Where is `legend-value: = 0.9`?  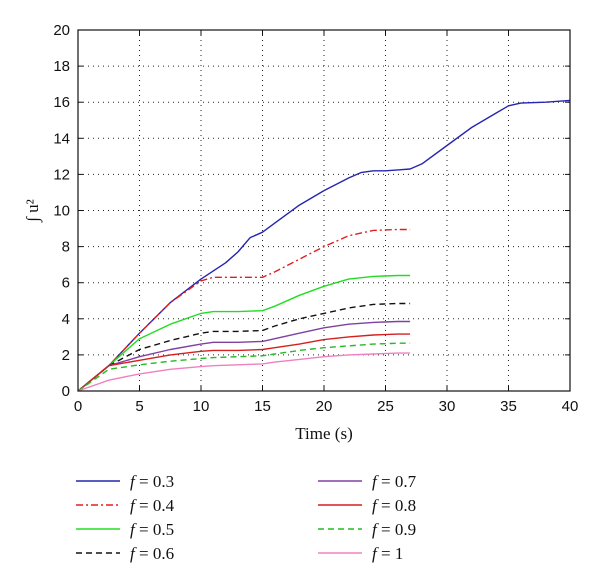
legend-value: = 0.9 is located at coordinates (396, 529).